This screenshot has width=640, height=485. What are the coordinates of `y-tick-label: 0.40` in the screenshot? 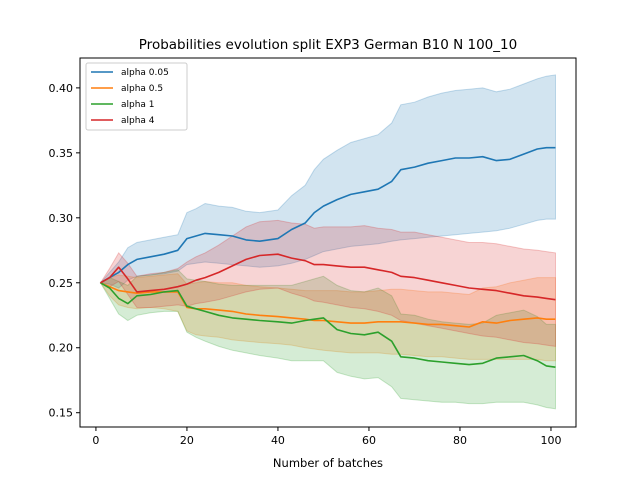 It's located at (61, 88).